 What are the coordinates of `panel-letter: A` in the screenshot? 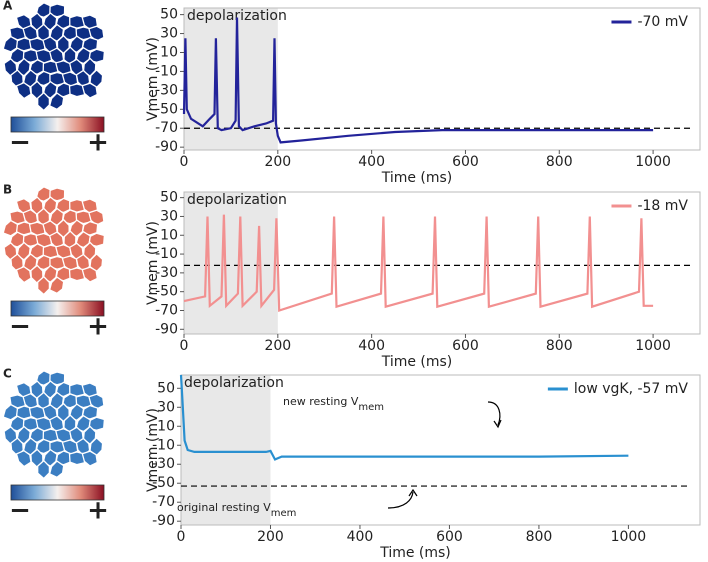 It's located at (8, 6).